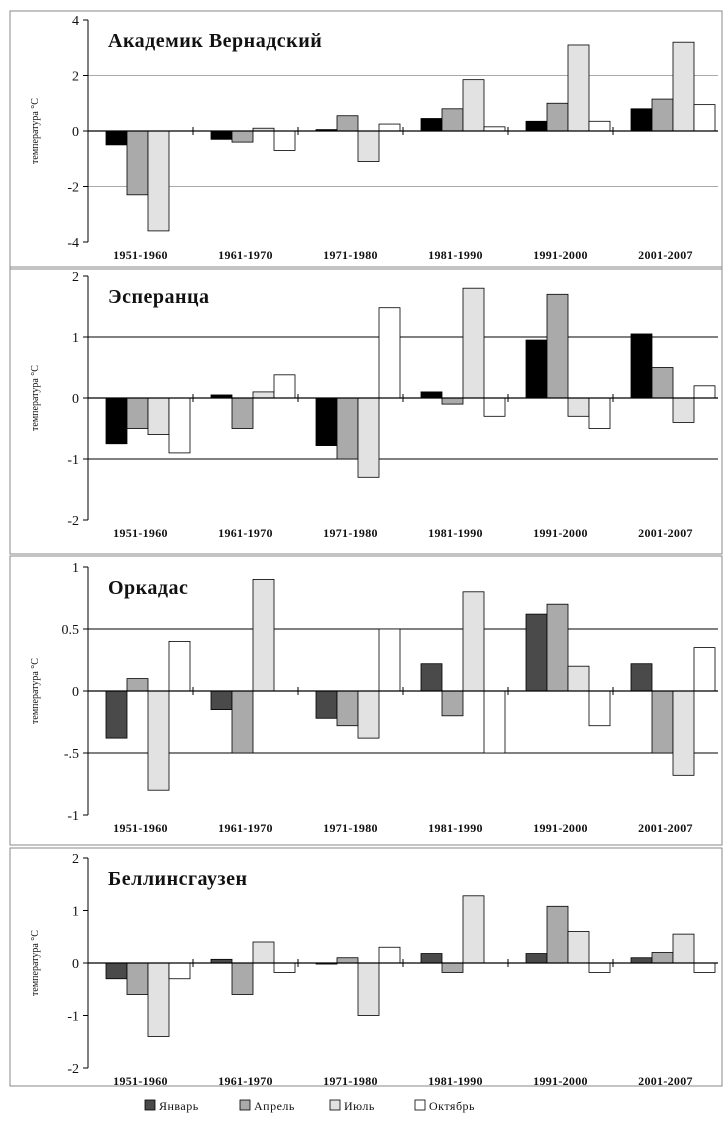  What do you see at coordinates (148, 588) in the screenshot?
I see `chart-title: Оркадас` at bounding box center [148, 588].